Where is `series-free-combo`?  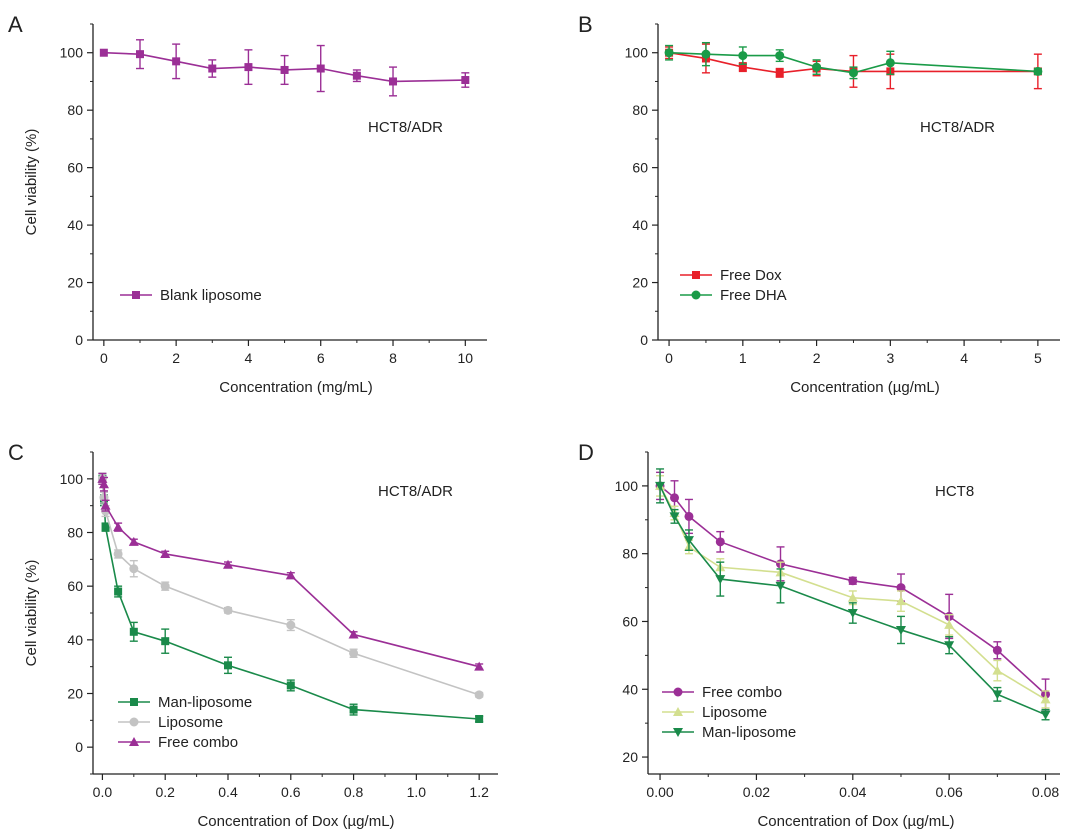
series-free-combo is located at coordinates (291, 571).